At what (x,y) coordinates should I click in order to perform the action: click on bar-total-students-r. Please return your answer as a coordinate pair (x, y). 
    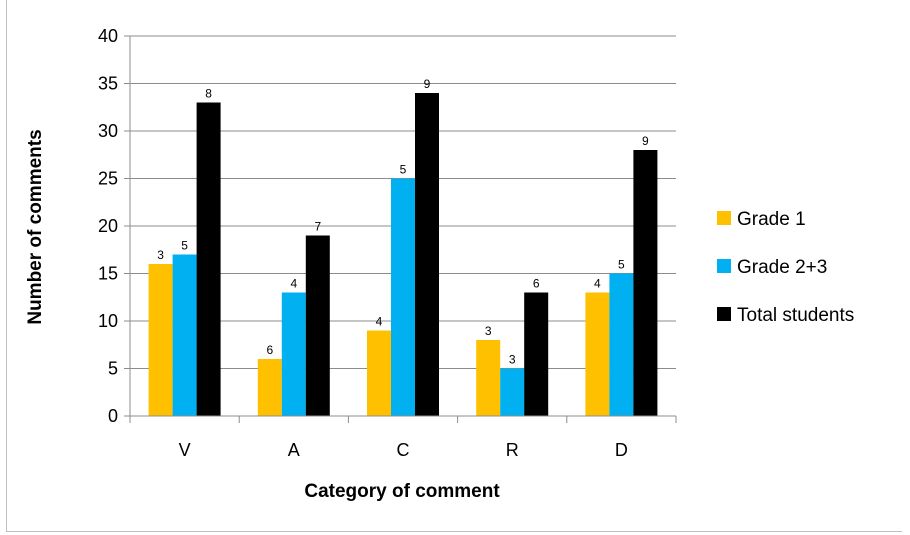
    Looking at the image, I should click on (536, 354).